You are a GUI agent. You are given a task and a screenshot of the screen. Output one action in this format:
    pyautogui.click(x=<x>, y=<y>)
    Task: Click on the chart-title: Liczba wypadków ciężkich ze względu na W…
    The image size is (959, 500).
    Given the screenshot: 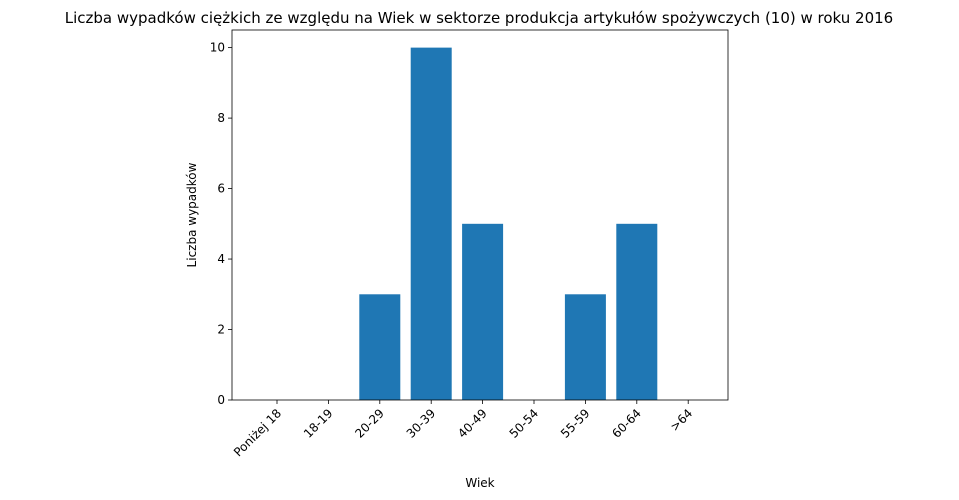 What is the action you would take?
    pyautogui.click(x=479, y=18)
    